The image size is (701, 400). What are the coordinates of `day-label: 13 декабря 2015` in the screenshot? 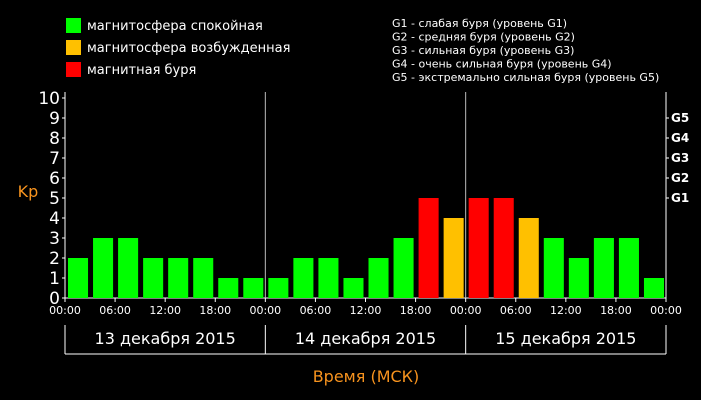 It's located at (165, 338).